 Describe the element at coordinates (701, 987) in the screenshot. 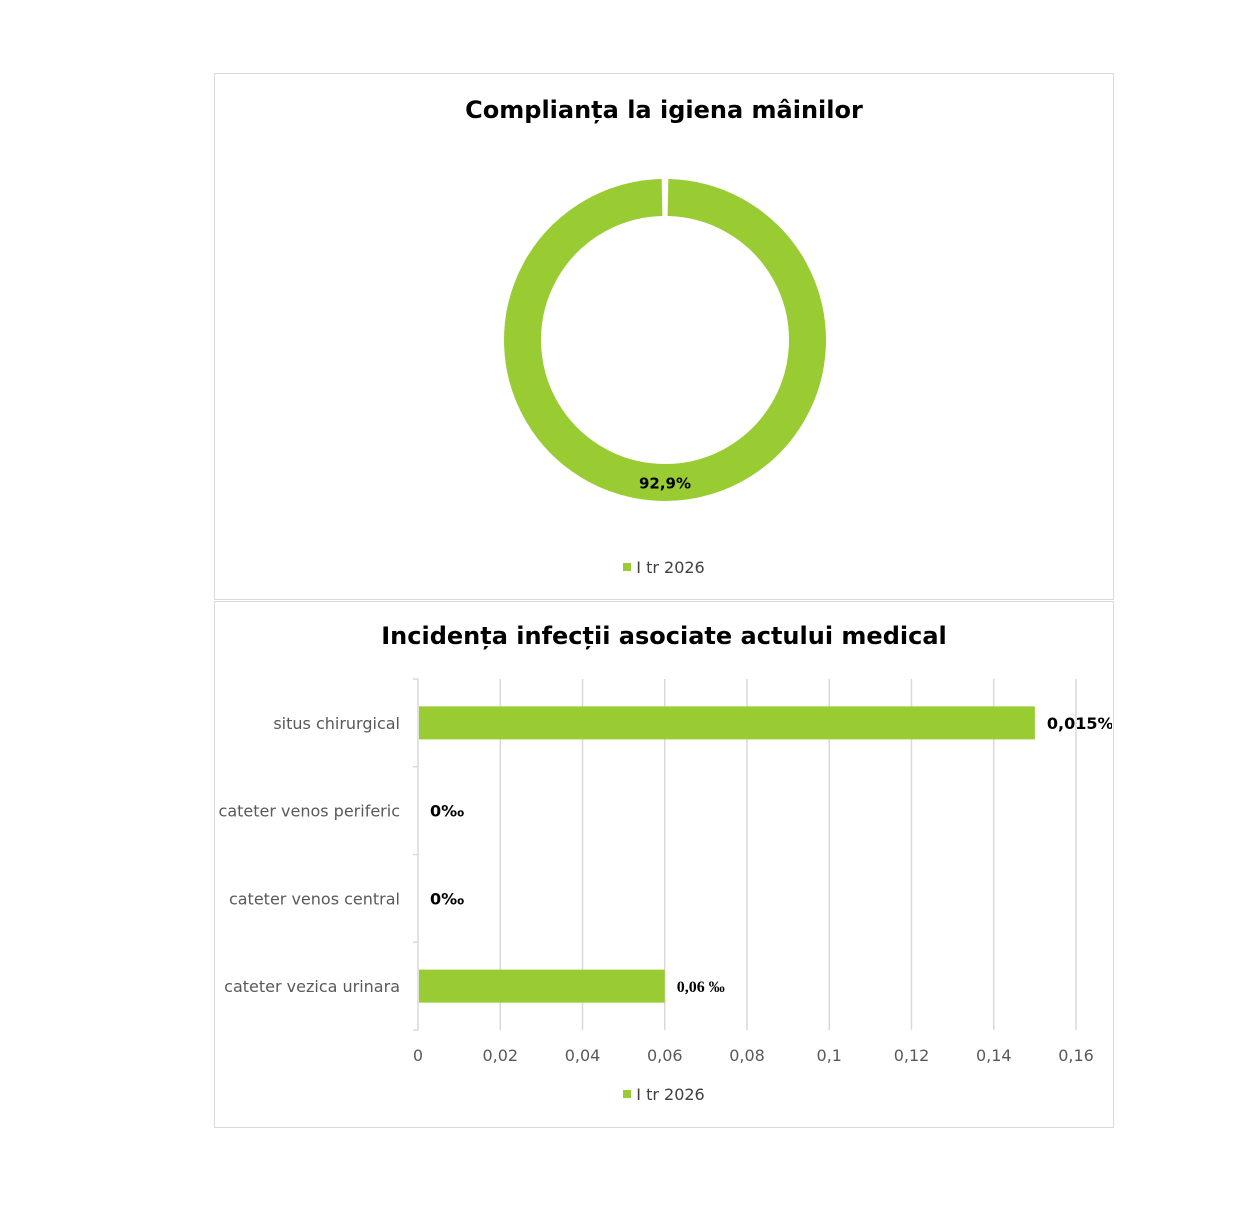

I see `data-label: 0,06 ‰` at that location.